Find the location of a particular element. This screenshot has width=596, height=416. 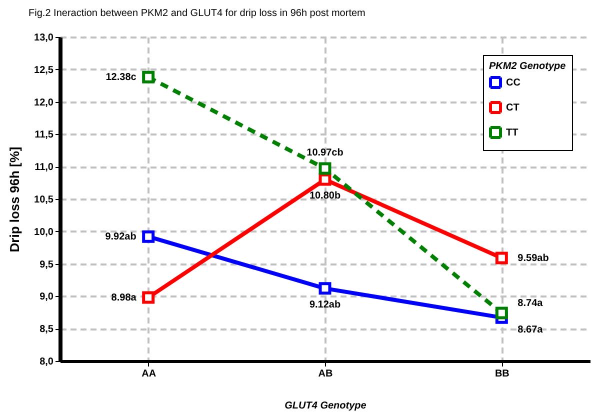

legend-label: TT is located at coordinates (512, 133).